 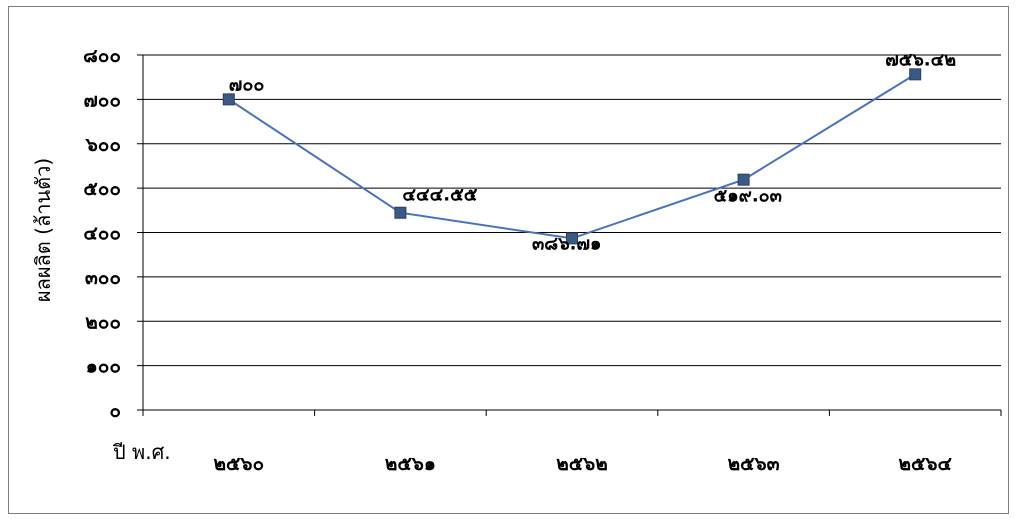 What do you see at coordinates (103, 367) in the screenshot?
I see `y-tick-label: ๑๐๐` at bounding box center [103, 367].